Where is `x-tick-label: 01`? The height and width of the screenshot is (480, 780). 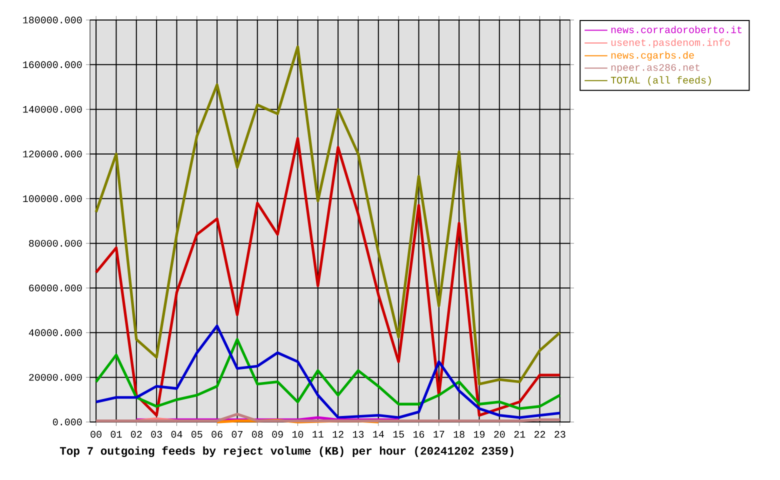 x-tick-label: 01 is located at coordinates (116, 434).